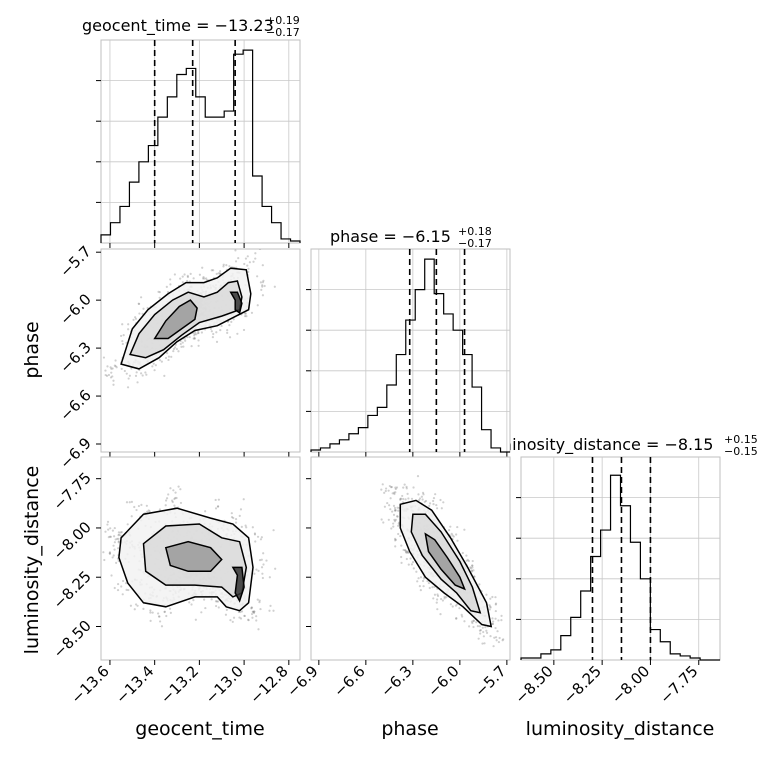 This screenshot has height=760, width=760. What do you see at coordinates (178, 26) in the screenshot?
I see `title-geocent-time: geocent_time = −13.23` at bounding box center [178, 26].